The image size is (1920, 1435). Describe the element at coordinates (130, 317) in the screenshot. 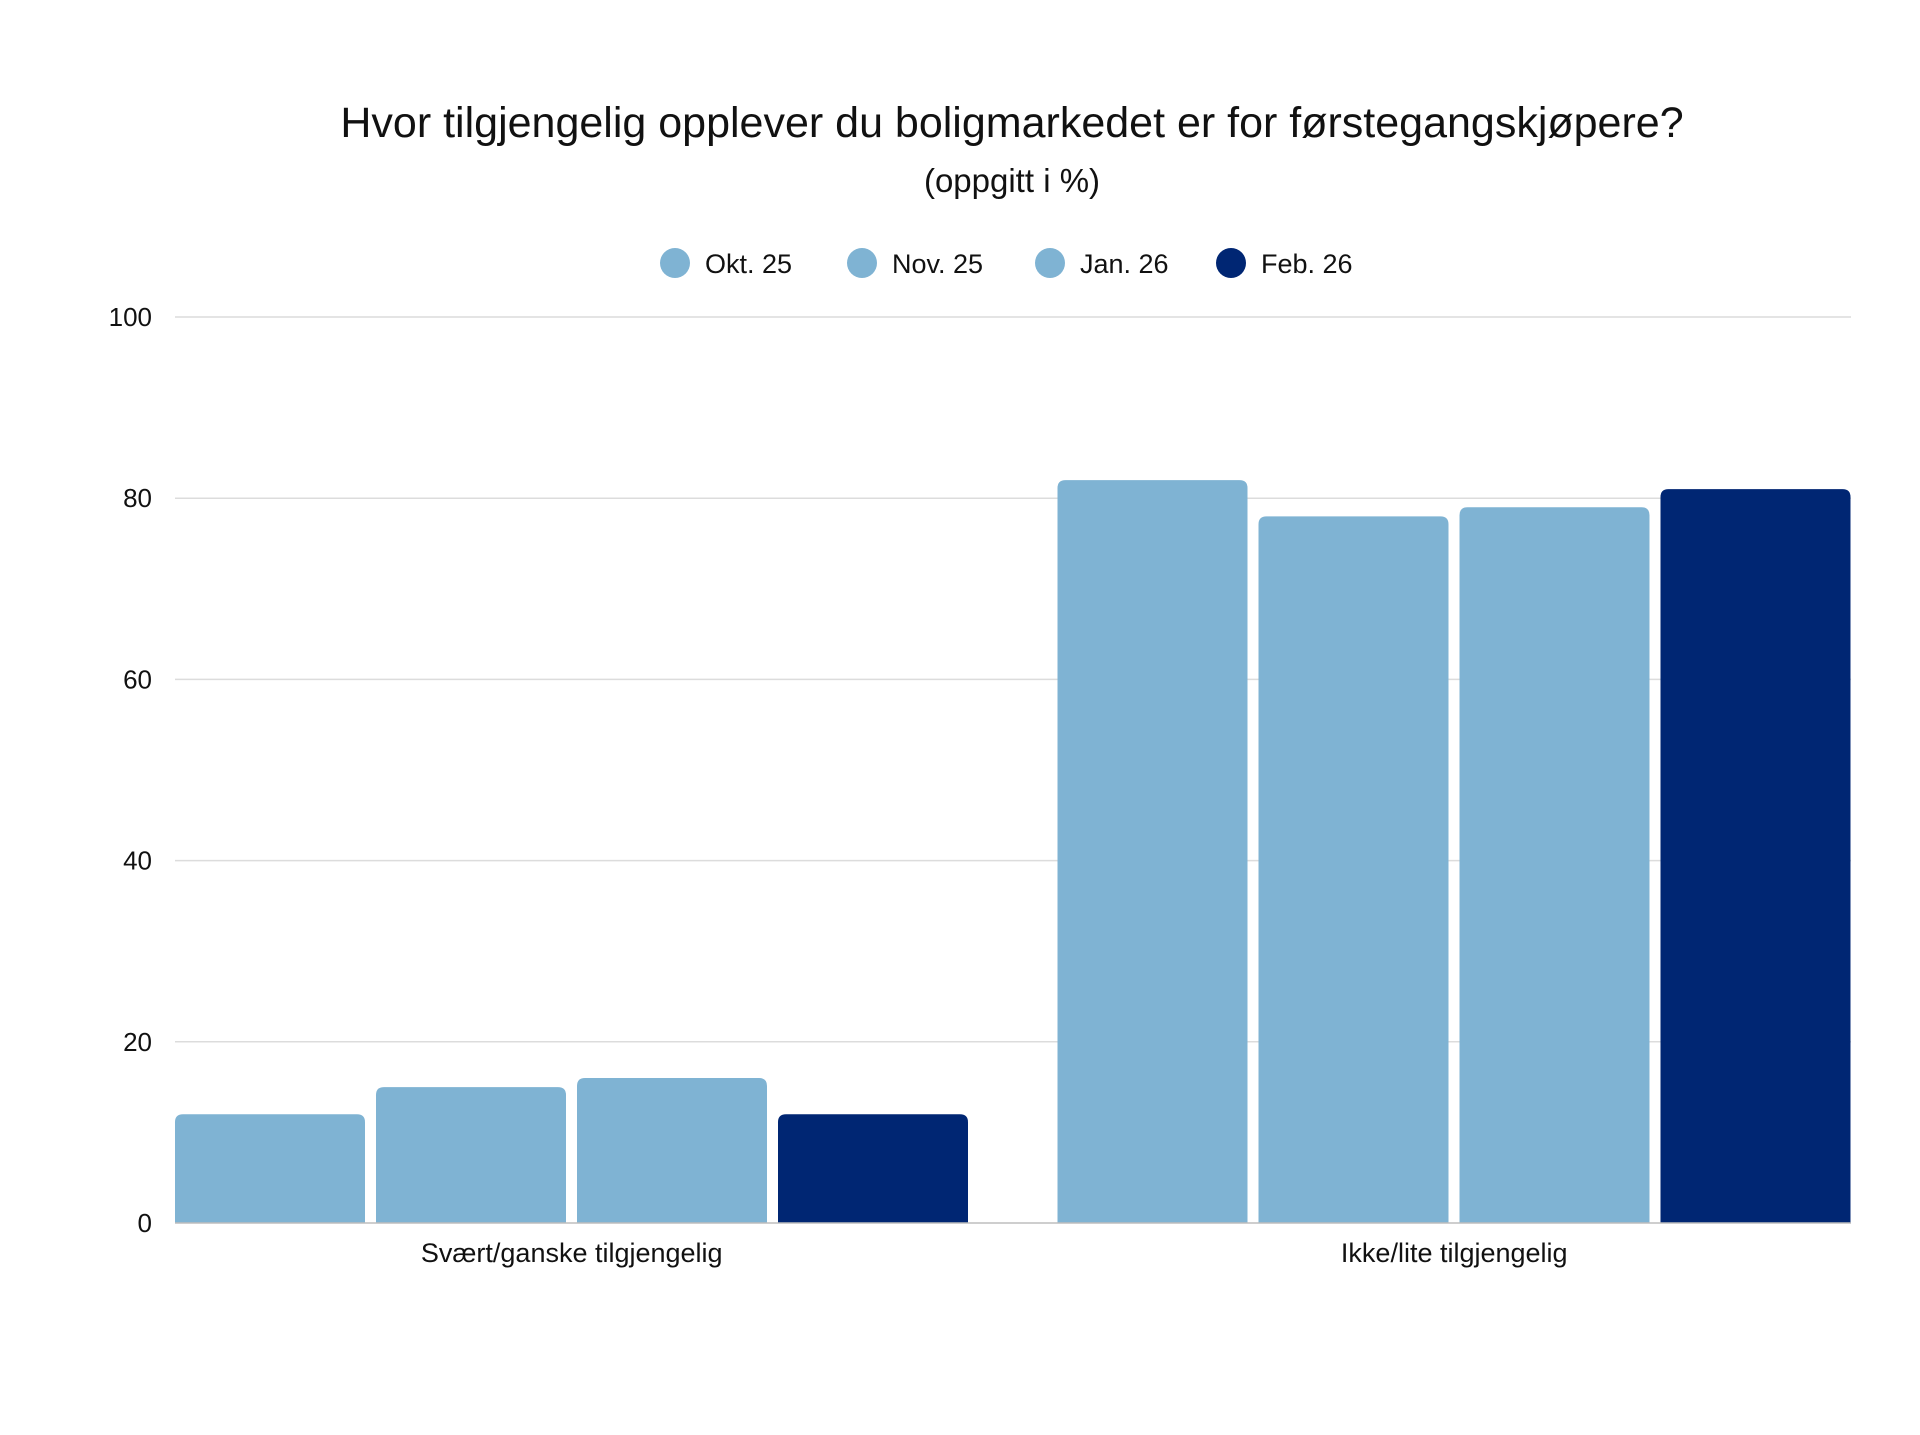

I see `y-tick-label: 100` at that location.